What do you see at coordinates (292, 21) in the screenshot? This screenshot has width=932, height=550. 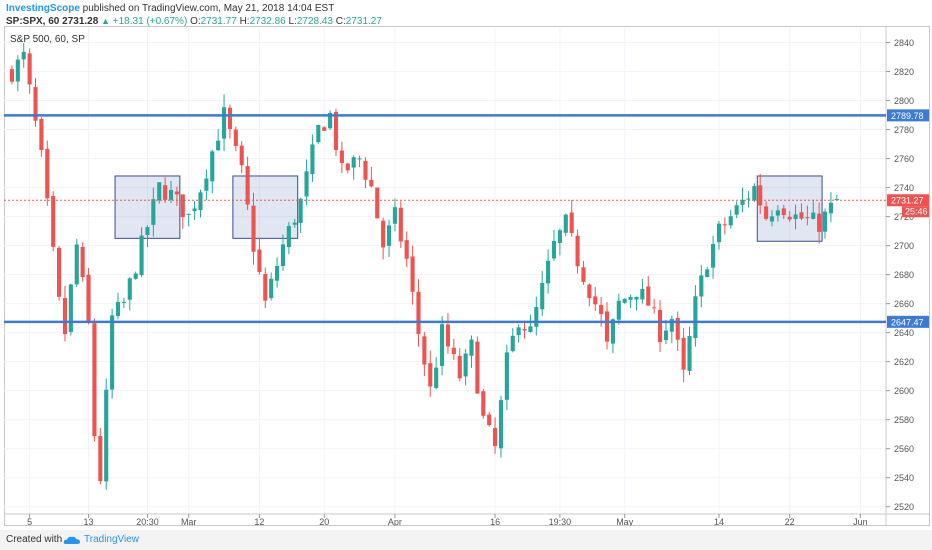 I see `low-label: L:` at bounding box center [292, 21].